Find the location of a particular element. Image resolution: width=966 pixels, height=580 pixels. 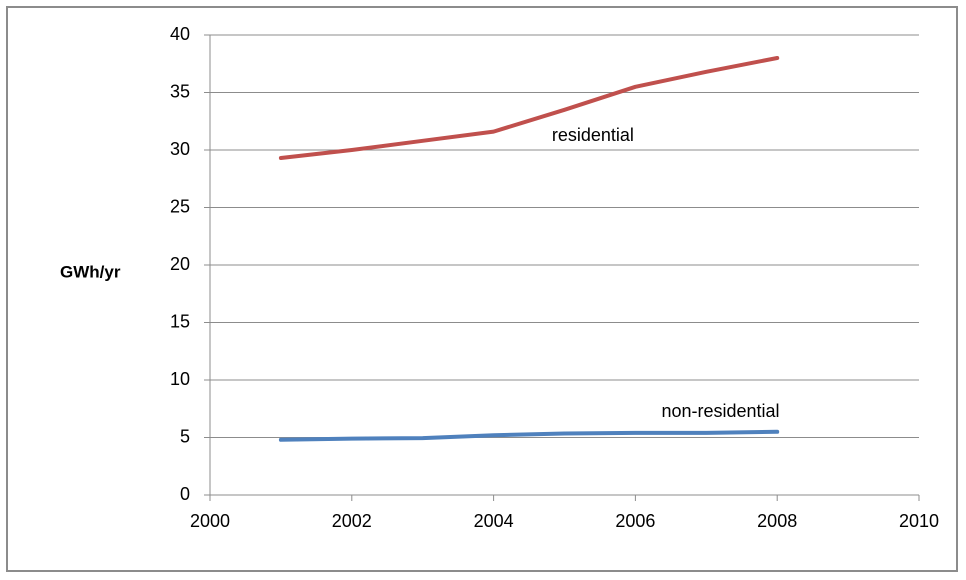

x-tick-label-2004: 2004 is located at coordinates (494, 521).